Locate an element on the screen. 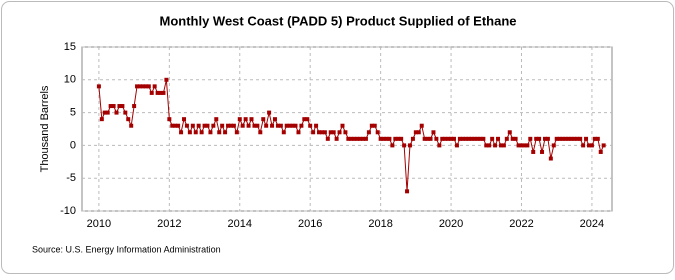 The image size is (675, 280). y-tick-label: -5 is located at coordinates (71, 178).